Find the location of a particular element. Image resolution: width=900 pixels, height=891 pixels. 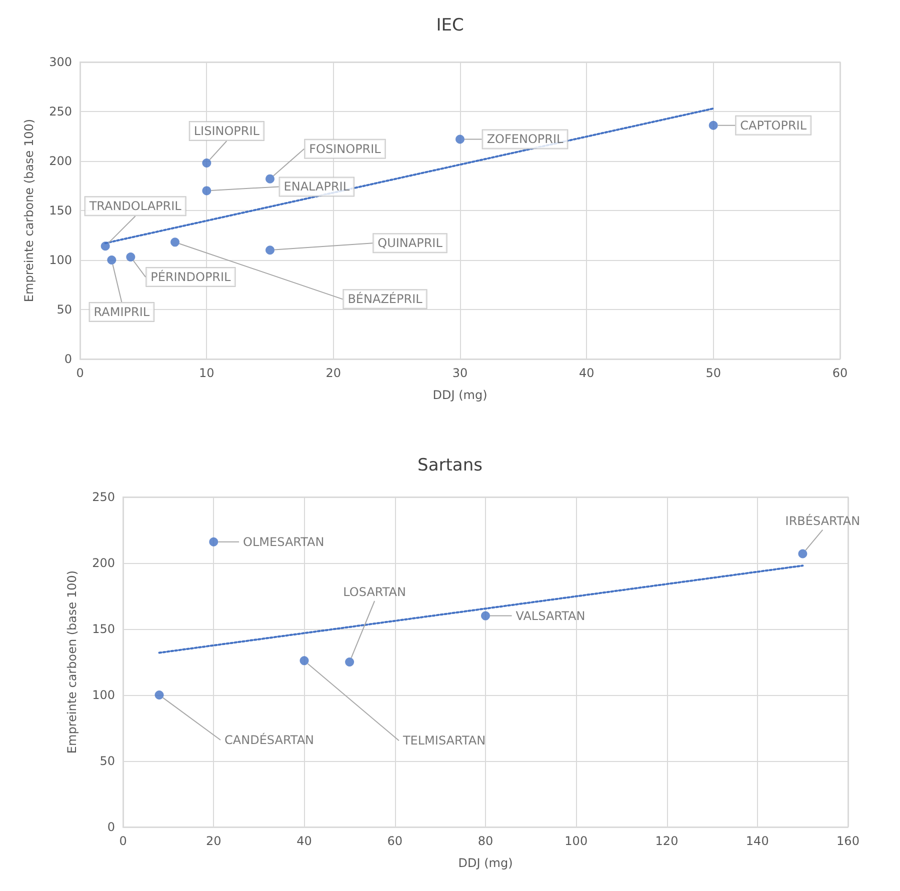

annotation: QUINAPRIL is located at coordinates (410, 243).